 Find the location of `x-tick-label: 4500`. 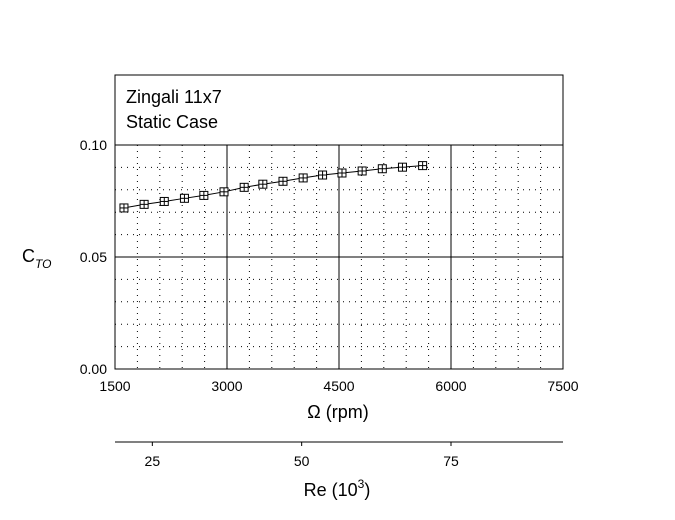

x-tick-label: 4500 is located at coordinates (338, 386).